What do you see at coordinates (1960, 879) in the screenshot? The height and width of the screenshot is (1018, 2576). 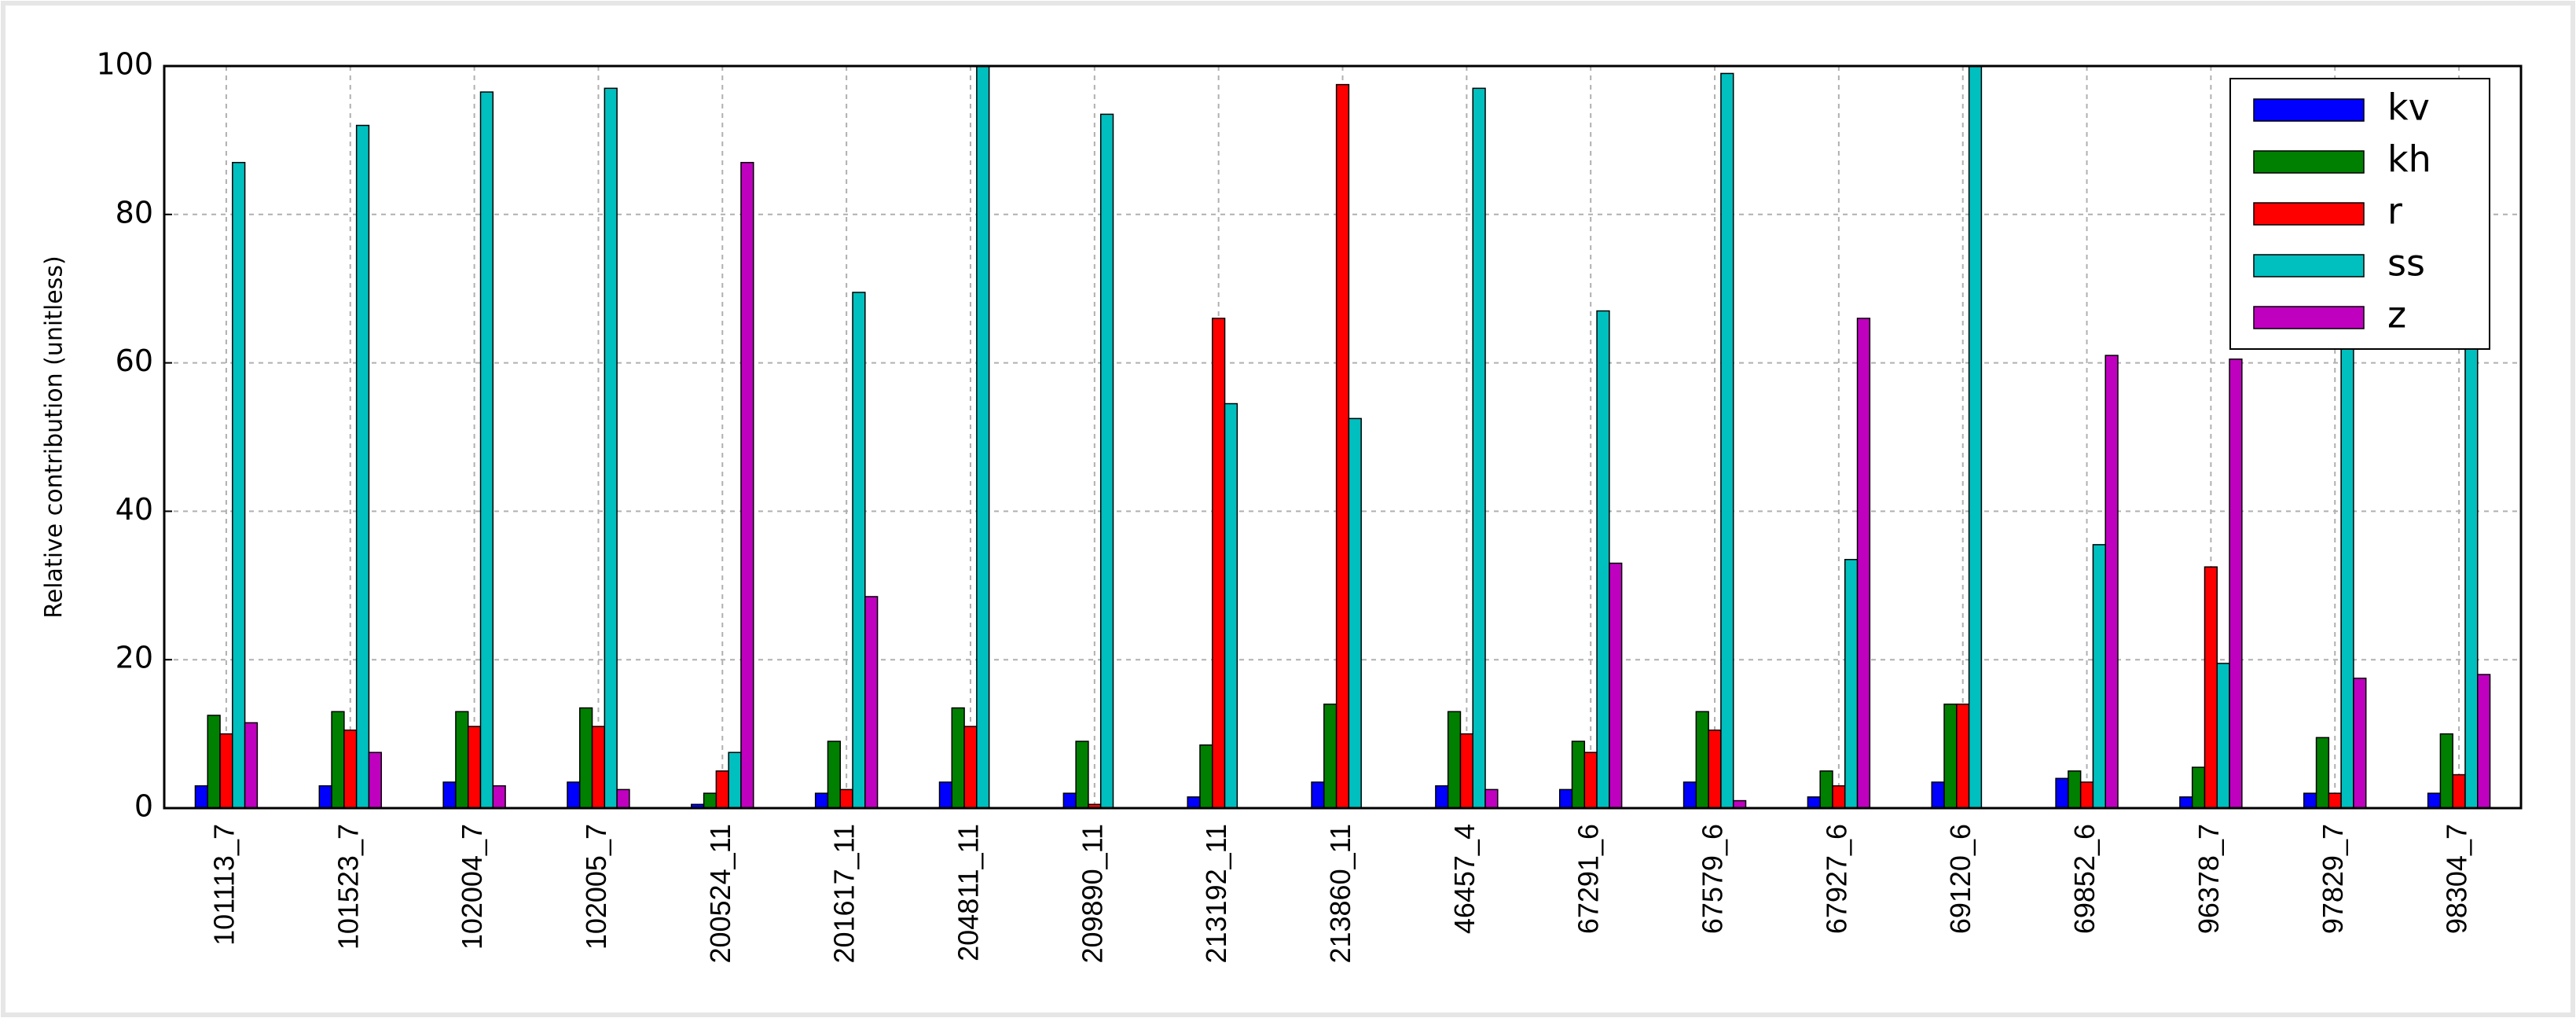 I see `x-tick-label: 69120_6` at bounding box center [1960, 879].